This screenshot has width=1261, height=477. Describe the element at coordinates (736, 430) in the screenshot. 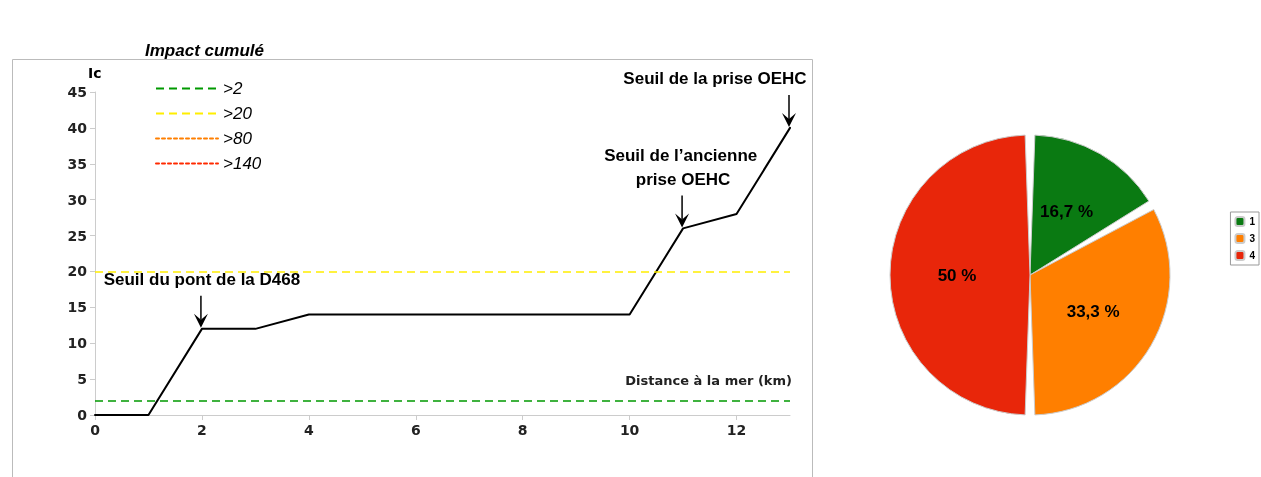

I see `x-tick-label: 12` at that location.